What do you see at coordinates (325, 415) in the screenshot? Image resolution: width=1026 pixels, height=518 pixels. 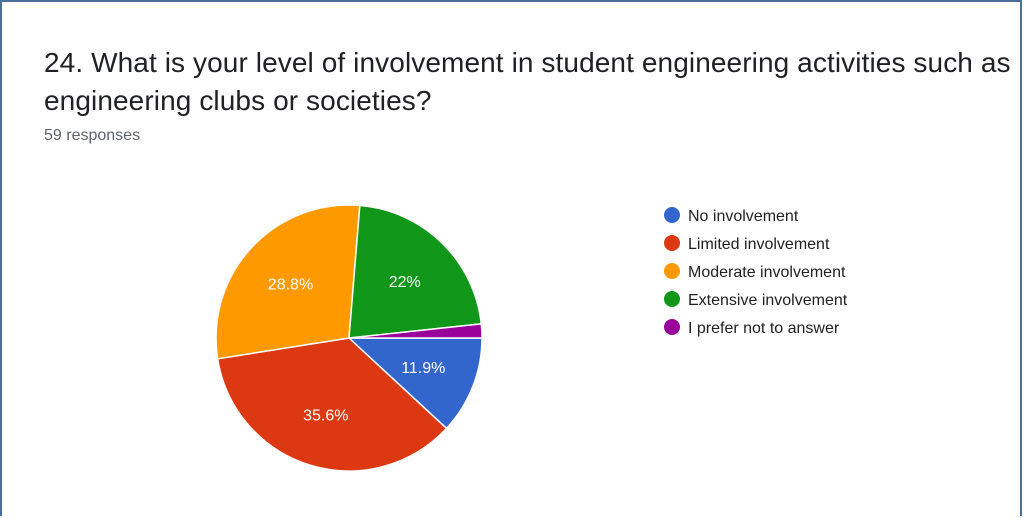 I see `slice-value-label: 35.6%` at bounding box center [325, 415].